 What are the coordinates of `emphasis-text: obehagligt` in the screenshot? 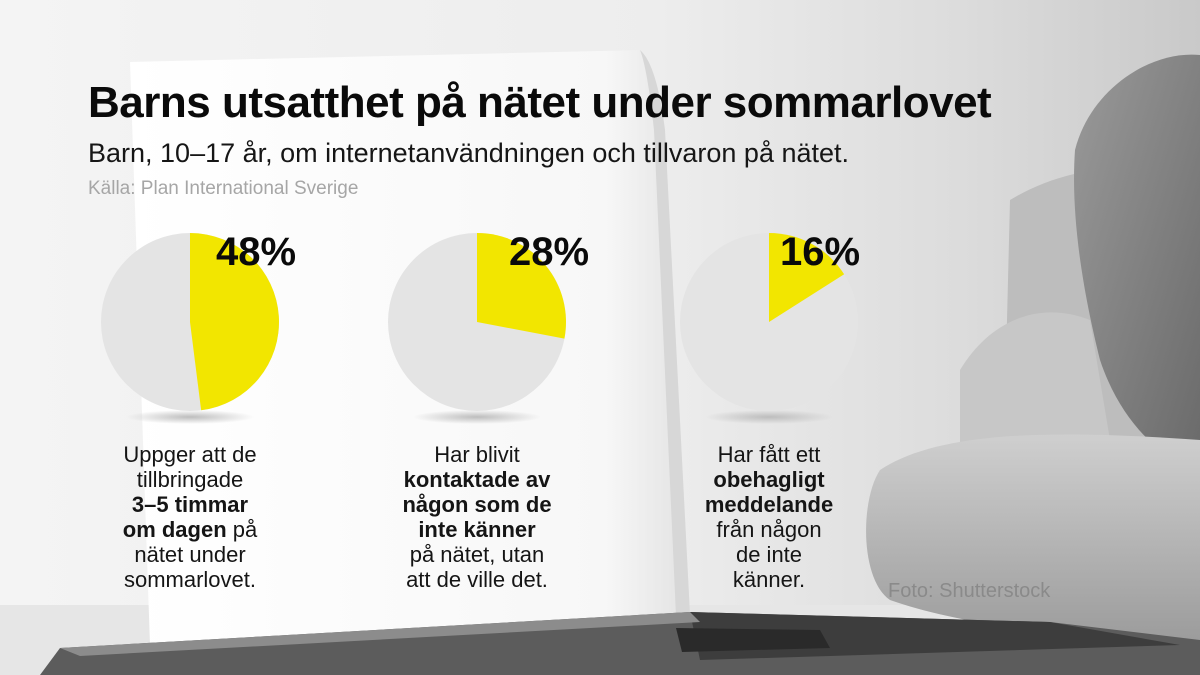 It's located at (769, 479).